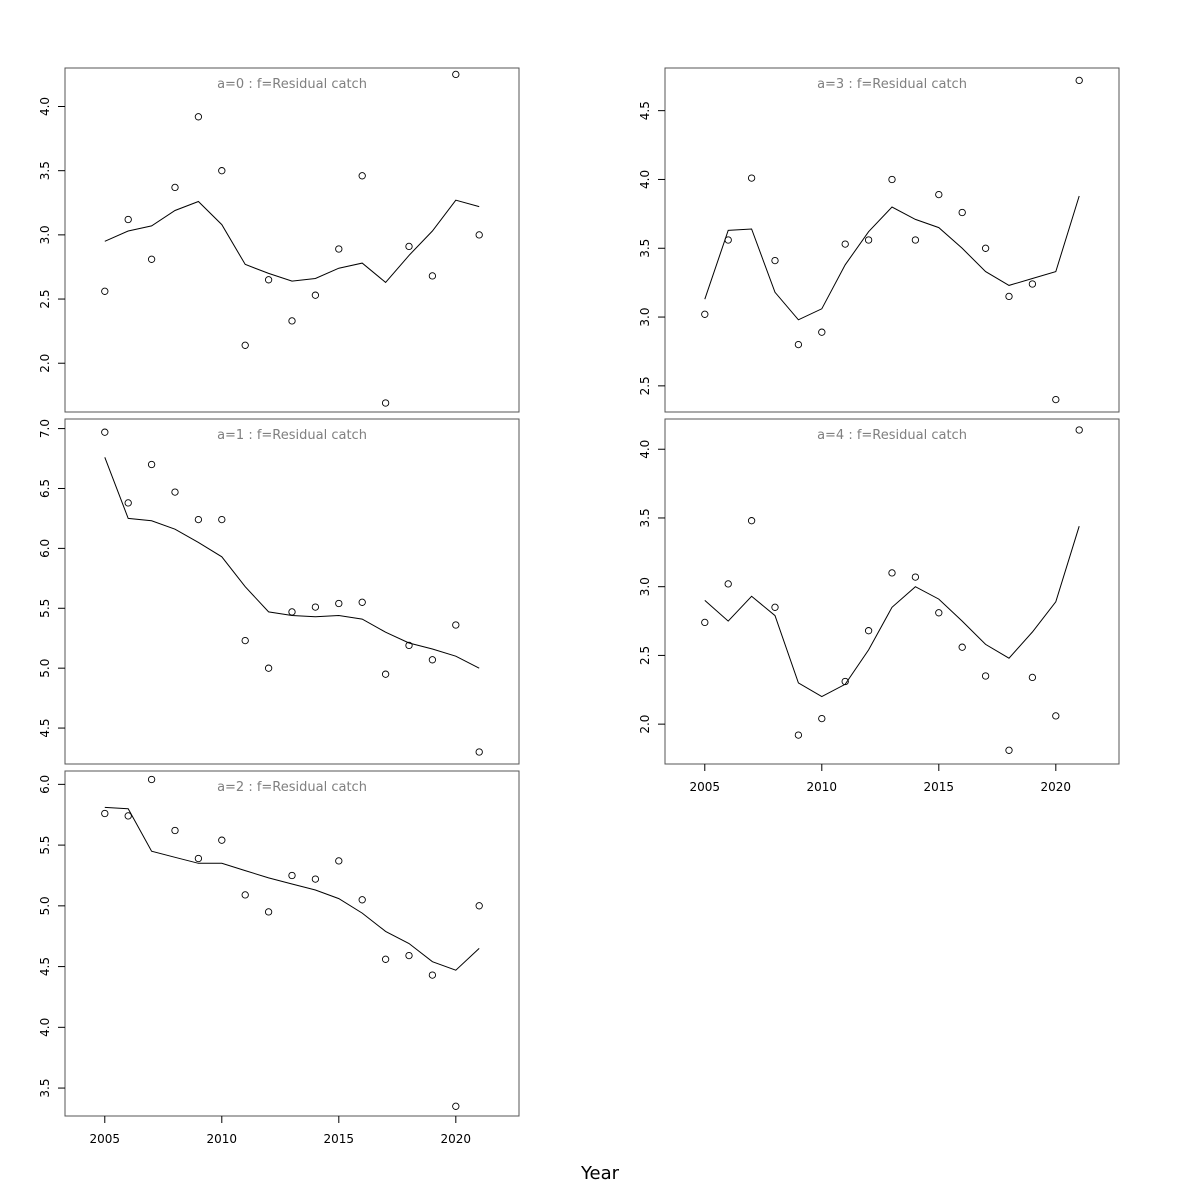  I want to click on panel-title: a=0 : f=Residual catch, so click(292, 84).